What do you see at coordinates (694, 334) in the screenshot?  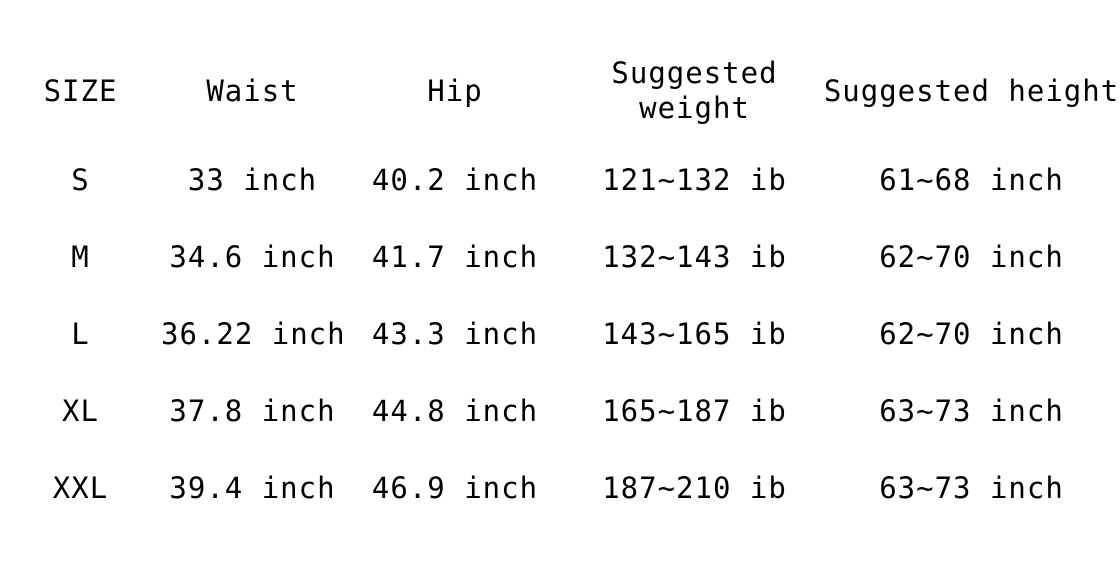 I see `cell-weight-range: 143~165 ib` at bounding box center [694, 334].